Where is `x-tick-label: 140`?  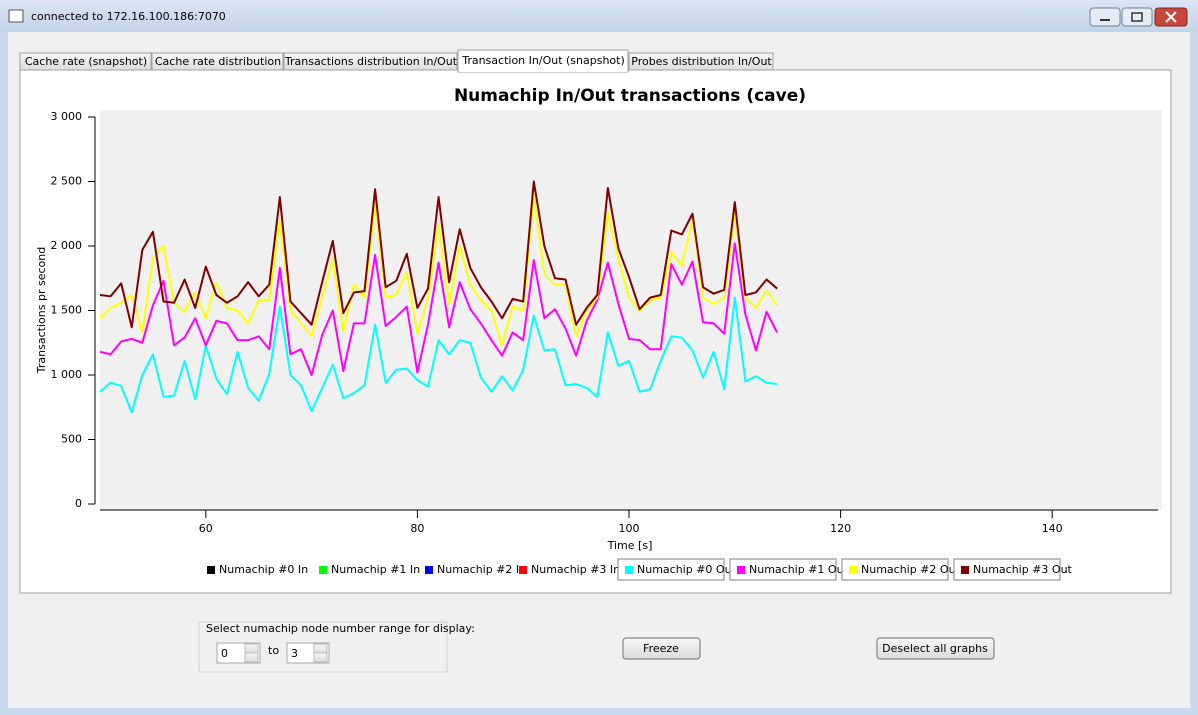 x-tick-label: 140 is located at coordinates (1052, 528).